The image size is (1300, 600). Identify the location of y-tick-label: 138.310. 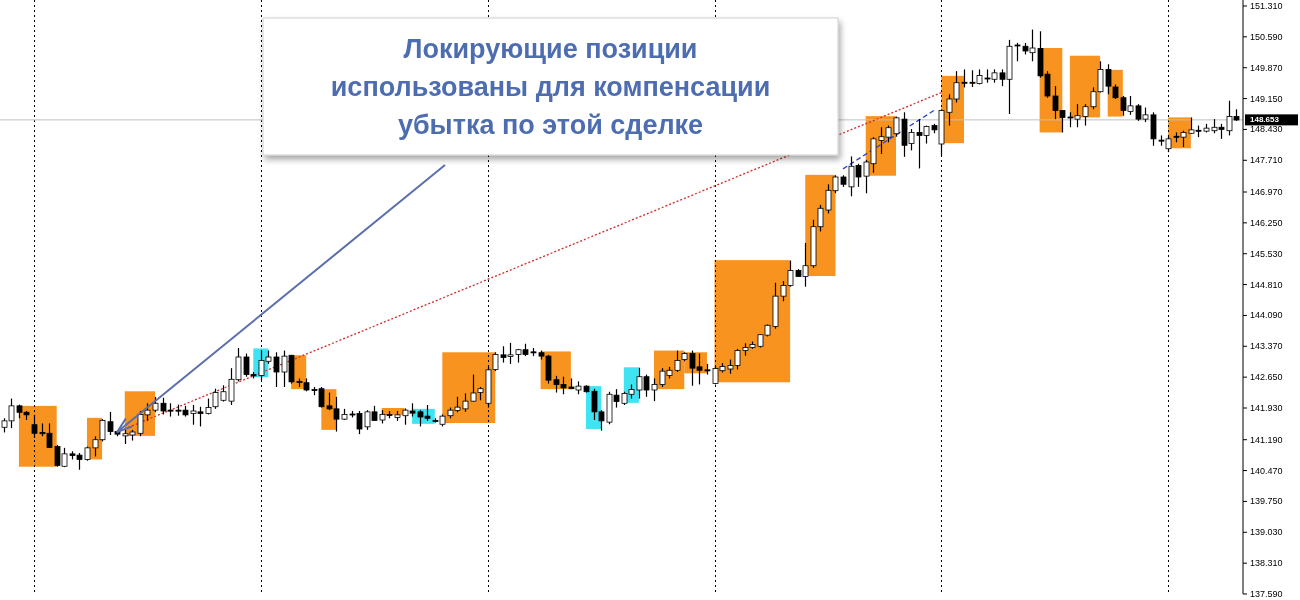
(1266, 563).